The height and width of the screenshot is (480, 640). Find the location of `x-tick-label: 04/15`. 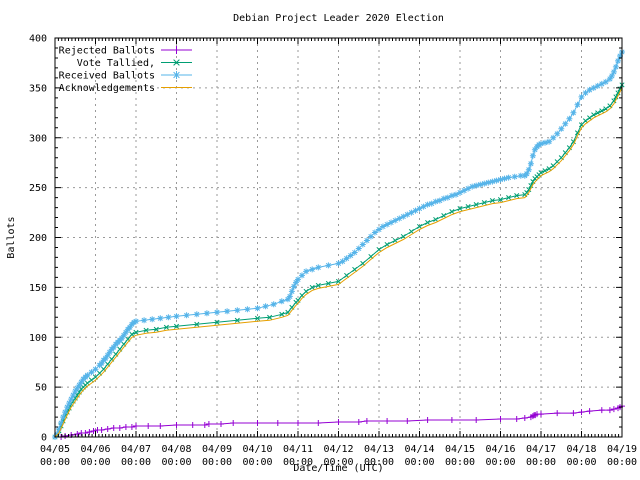

x-tick-label: 04/15 is located at coordinates (460, 449).